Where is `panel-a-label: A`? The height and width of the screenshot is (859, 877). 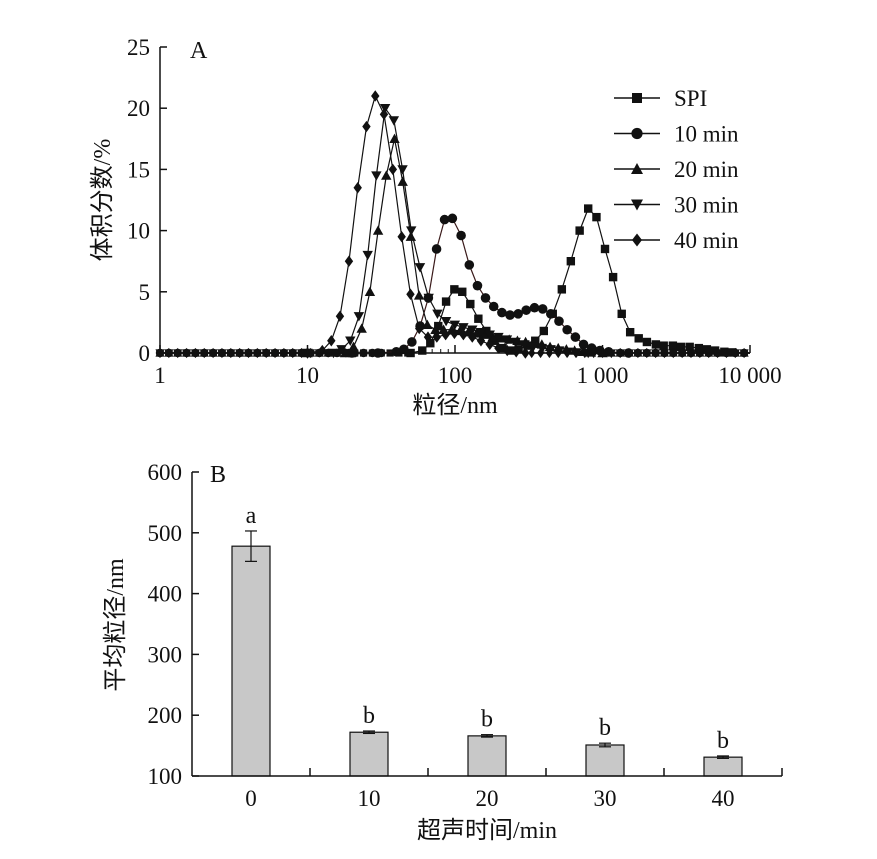 panel-a-label: A is located at coordinates (199, 51).